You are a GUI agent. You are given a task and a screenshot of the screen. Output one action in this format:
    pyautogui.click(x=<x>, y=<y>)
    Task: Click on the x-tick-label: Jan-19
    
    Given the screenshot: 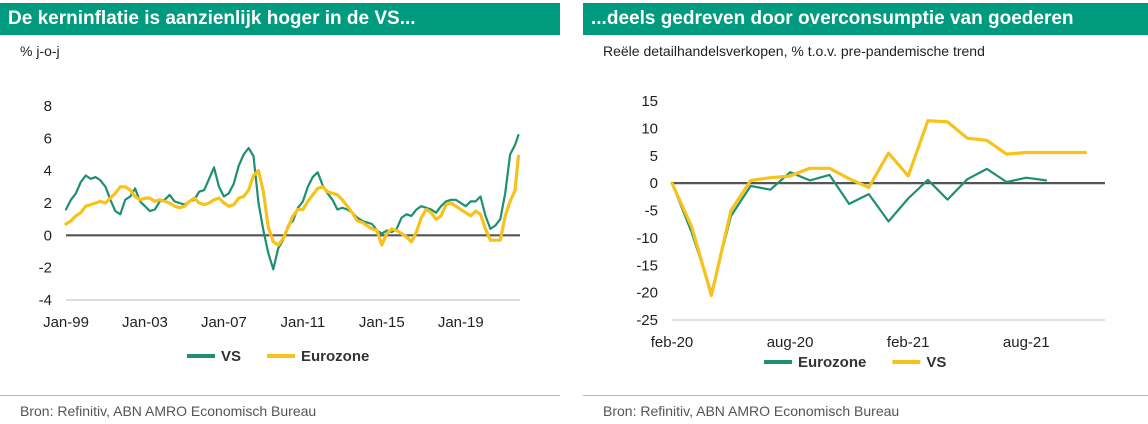 What is the action you would take?
    pyautogui.click(x=461, y=322)
    